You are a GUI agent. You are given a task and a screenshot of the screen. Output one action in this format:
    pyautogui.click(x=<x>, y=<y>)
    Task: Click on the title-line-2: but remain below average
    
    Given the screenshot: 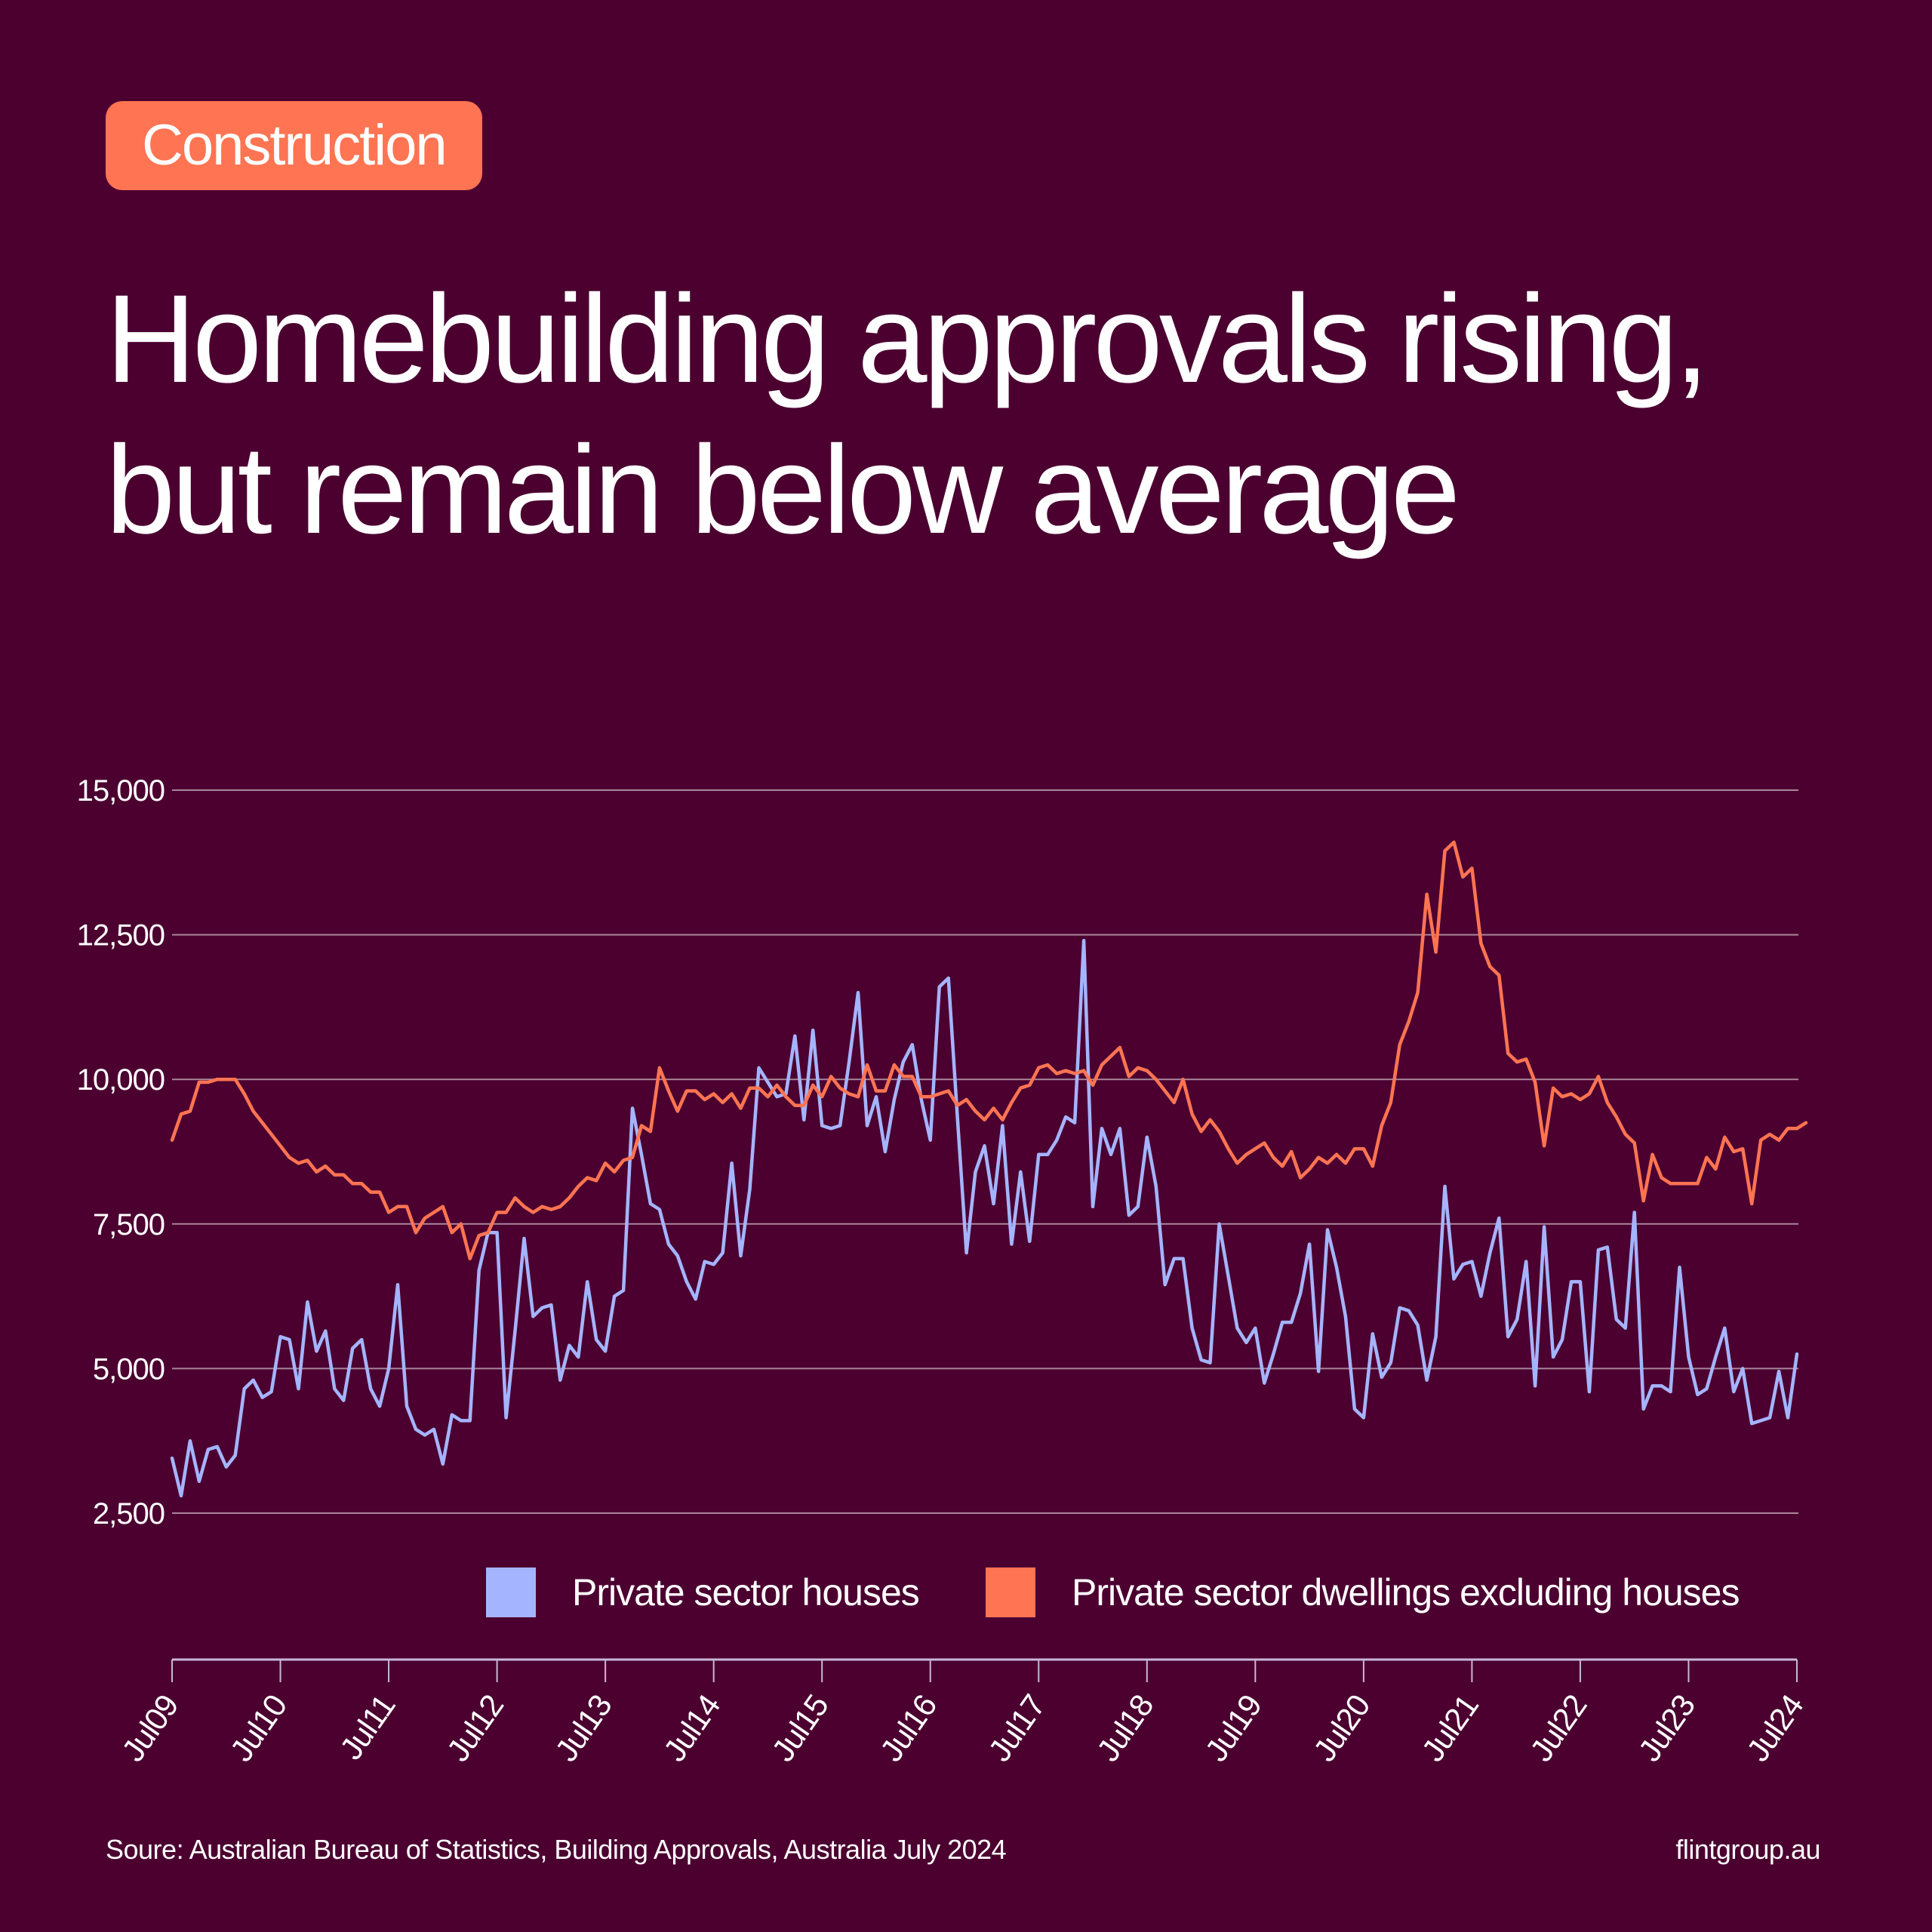 What is the action you would take?
    pyautogui.click(x=783, y=490)
    